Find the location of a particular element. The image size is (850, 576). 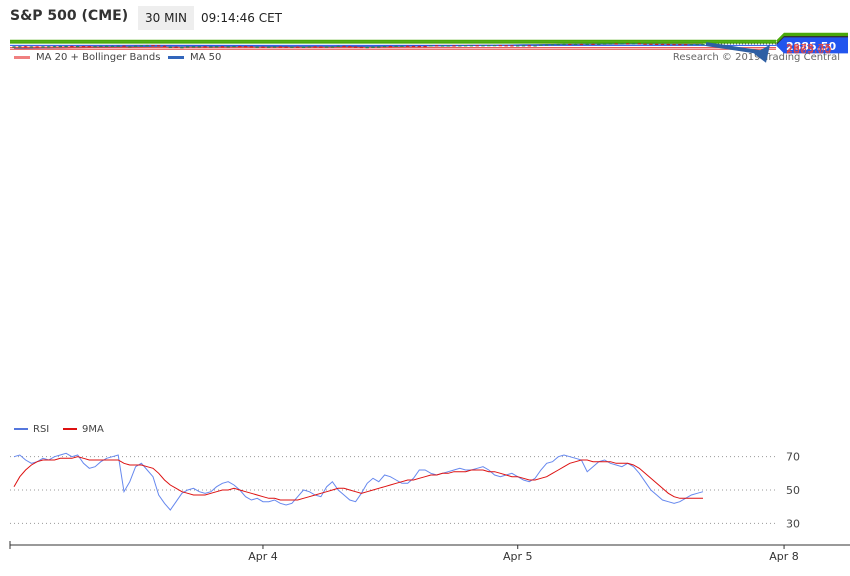

level-label: 2885.50 is located at coordinates (811, 46).